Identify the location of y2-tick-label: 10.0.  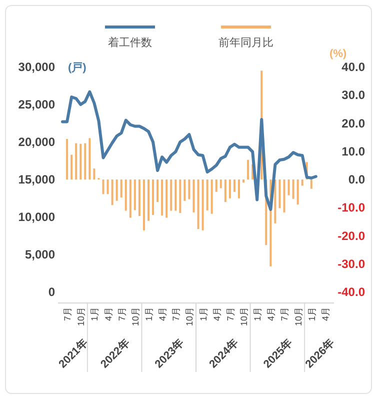
(354, 151).